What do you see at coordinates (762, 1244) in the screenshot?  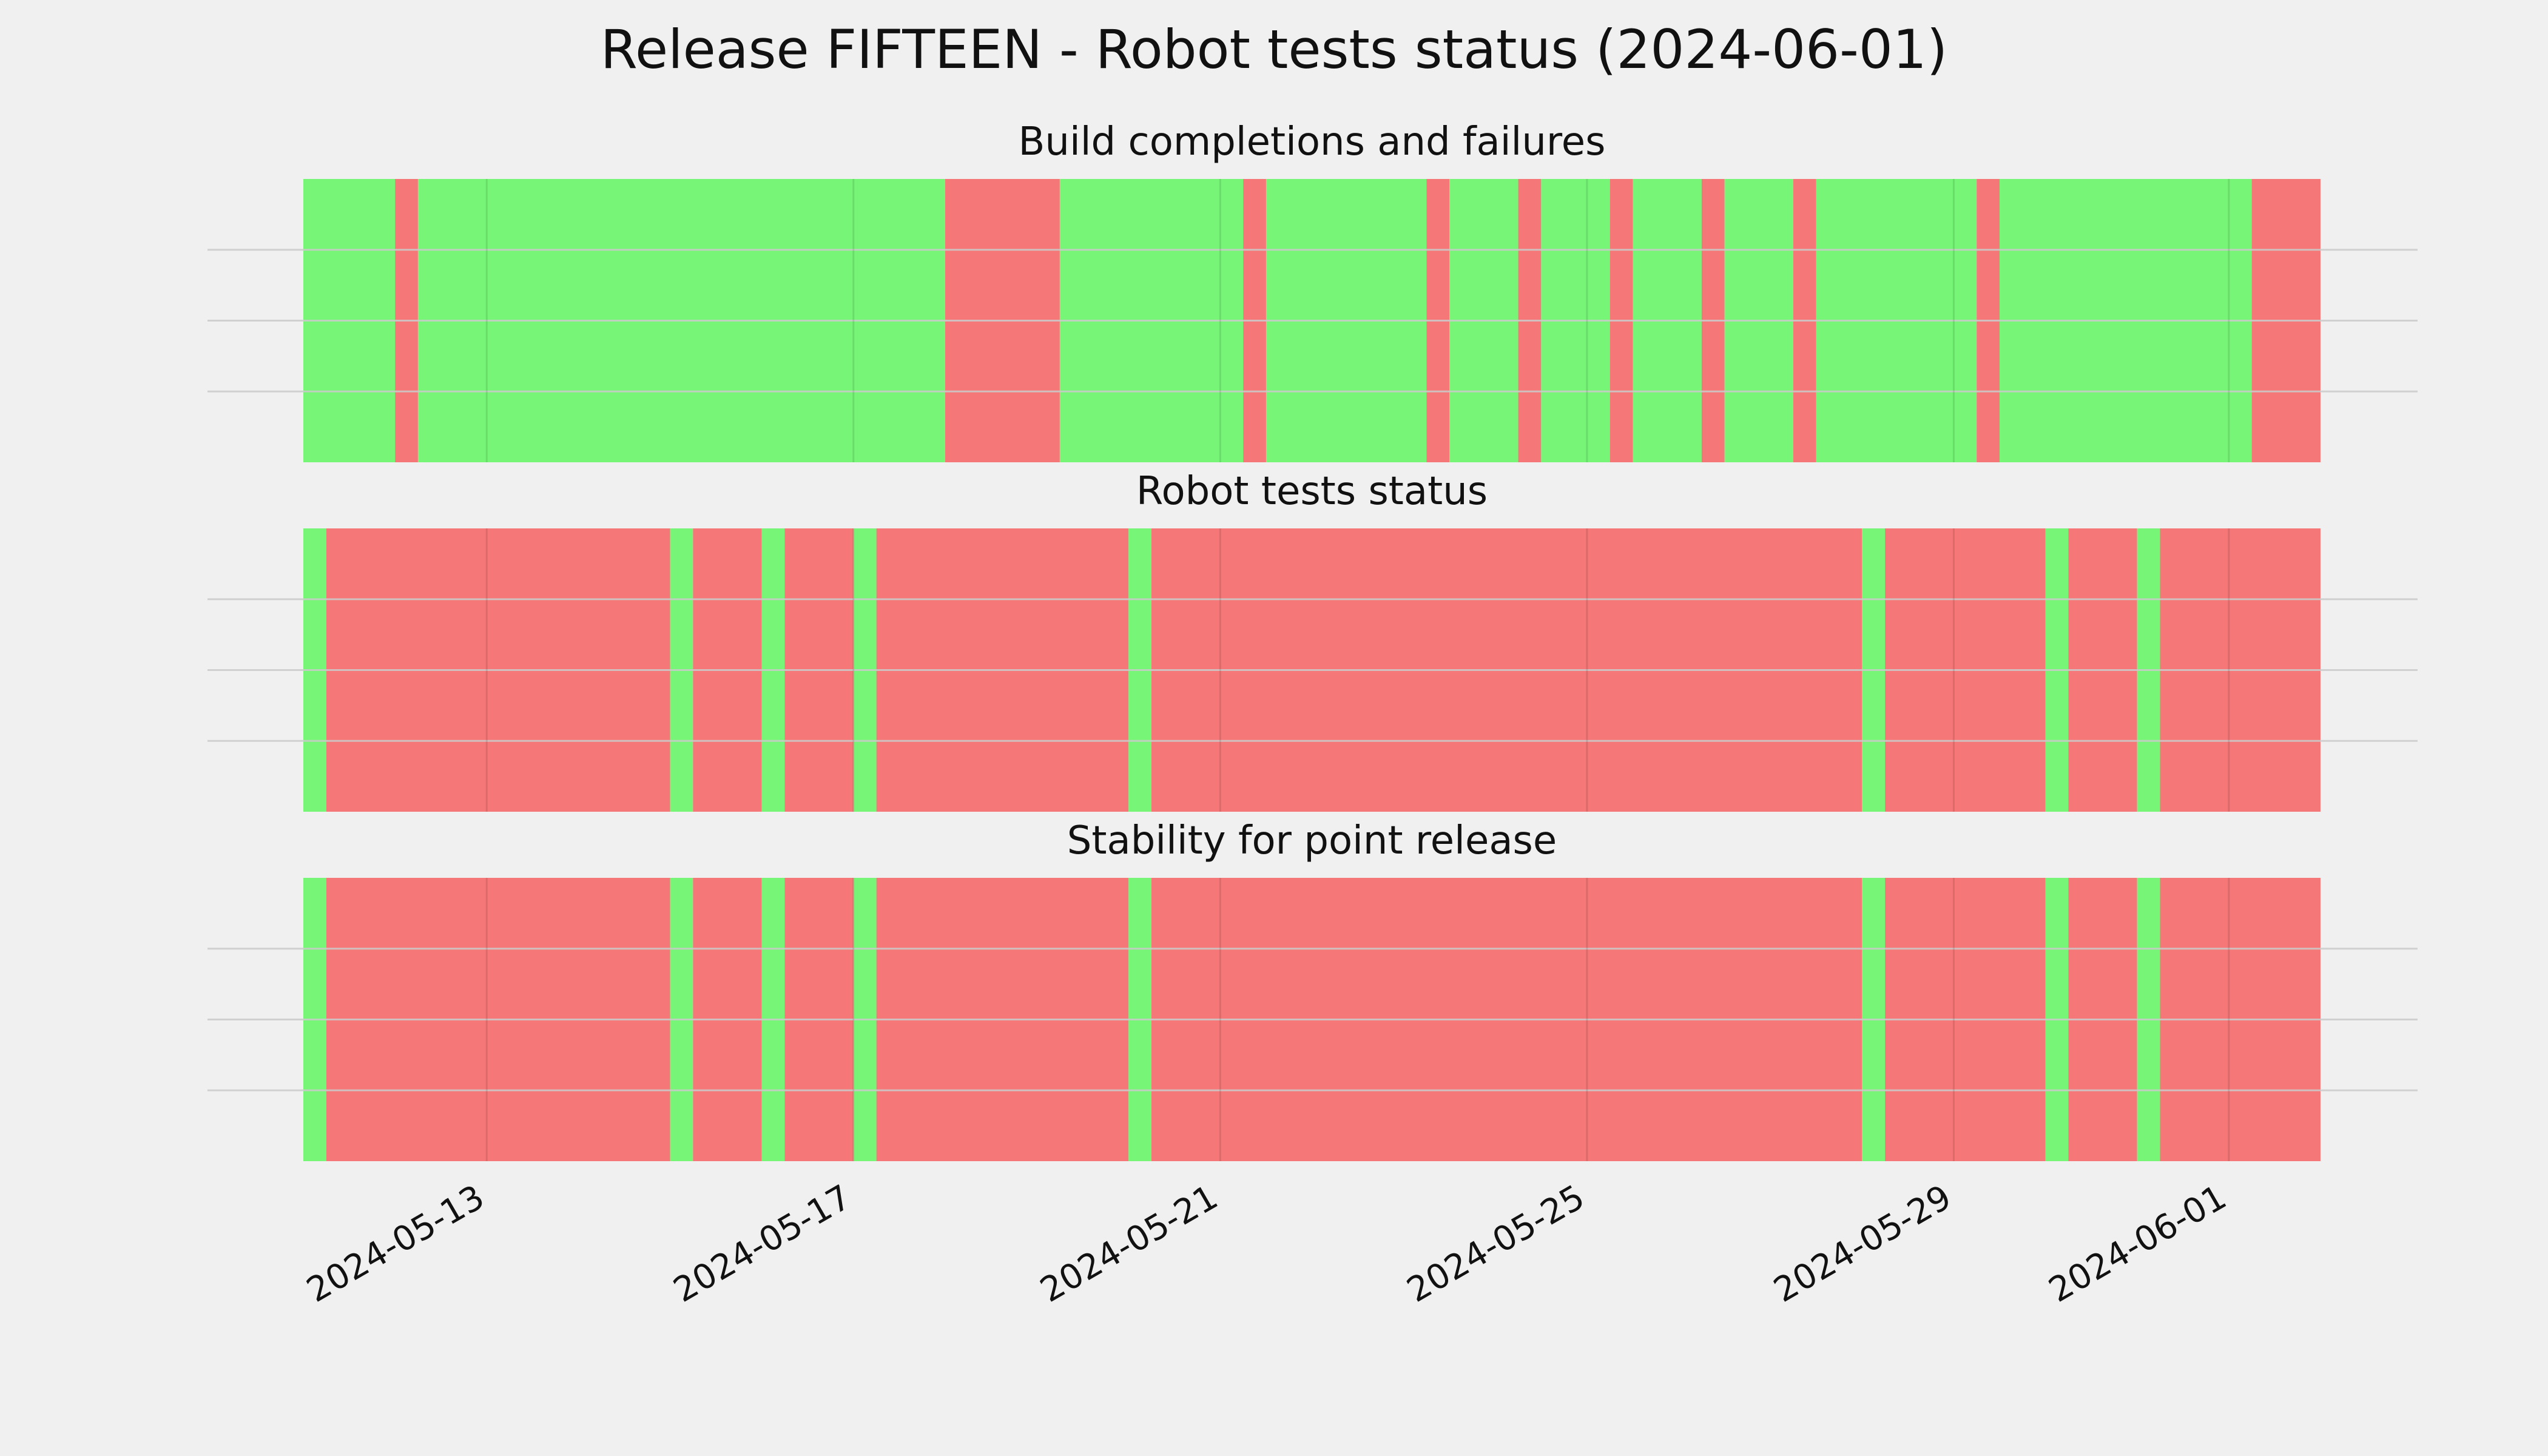 I see `x-tick-label: 2024-05-17` at bounding box center [762, 1244].